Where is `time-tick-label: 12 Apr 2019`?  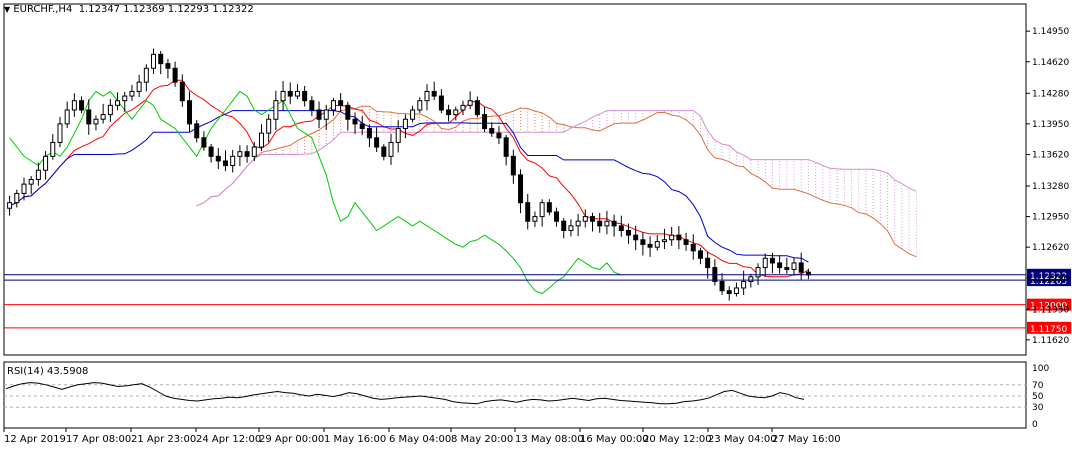 time-tick-label: 12 Apr 2019 is located at coordinates (35, 439).